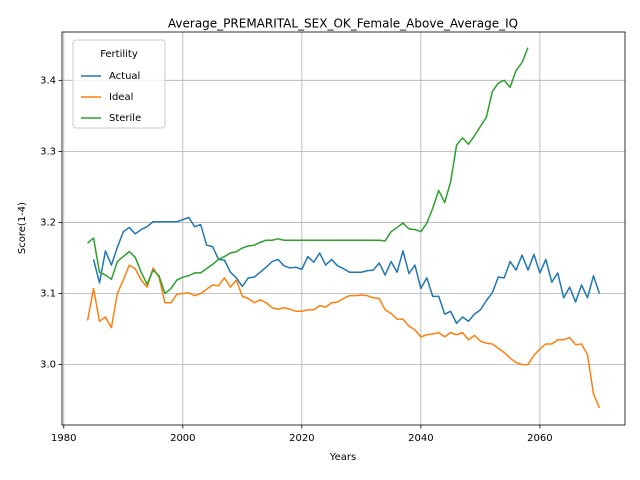 The image size is (640, 480). What do you see at coordinates (119, 54) in the screenshot?
I see `legend-title: Fertility` at bounding box center [119, 54].